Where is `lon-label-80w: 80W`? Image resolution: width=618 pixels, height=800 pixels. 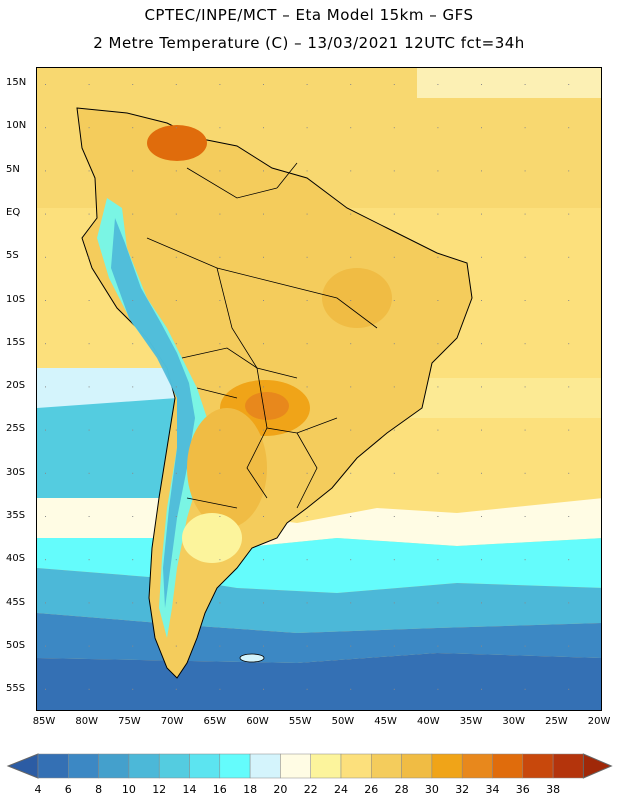
lon-label-80w: 80W is located at coordinates (86, 721).